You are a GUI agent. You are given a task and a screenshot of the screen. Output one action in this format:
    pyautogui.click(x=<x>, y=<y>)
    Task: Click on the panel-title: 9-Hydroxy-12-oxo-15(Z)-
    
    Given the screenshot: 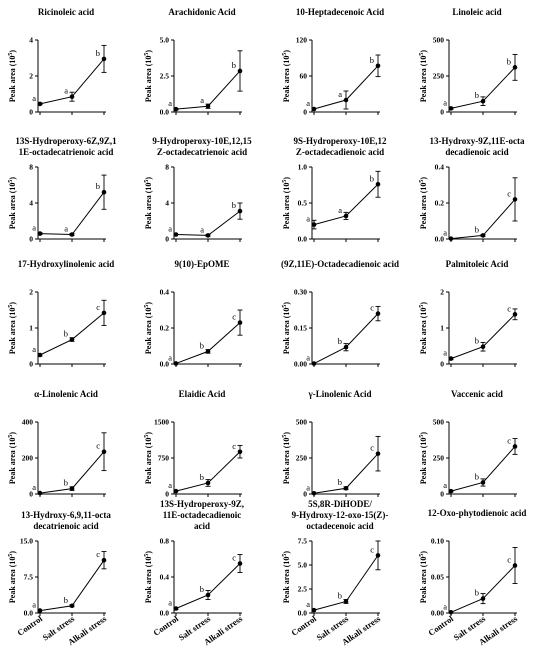 What is the action you would take?
    pyautogui.click(x=340, y=515)
    